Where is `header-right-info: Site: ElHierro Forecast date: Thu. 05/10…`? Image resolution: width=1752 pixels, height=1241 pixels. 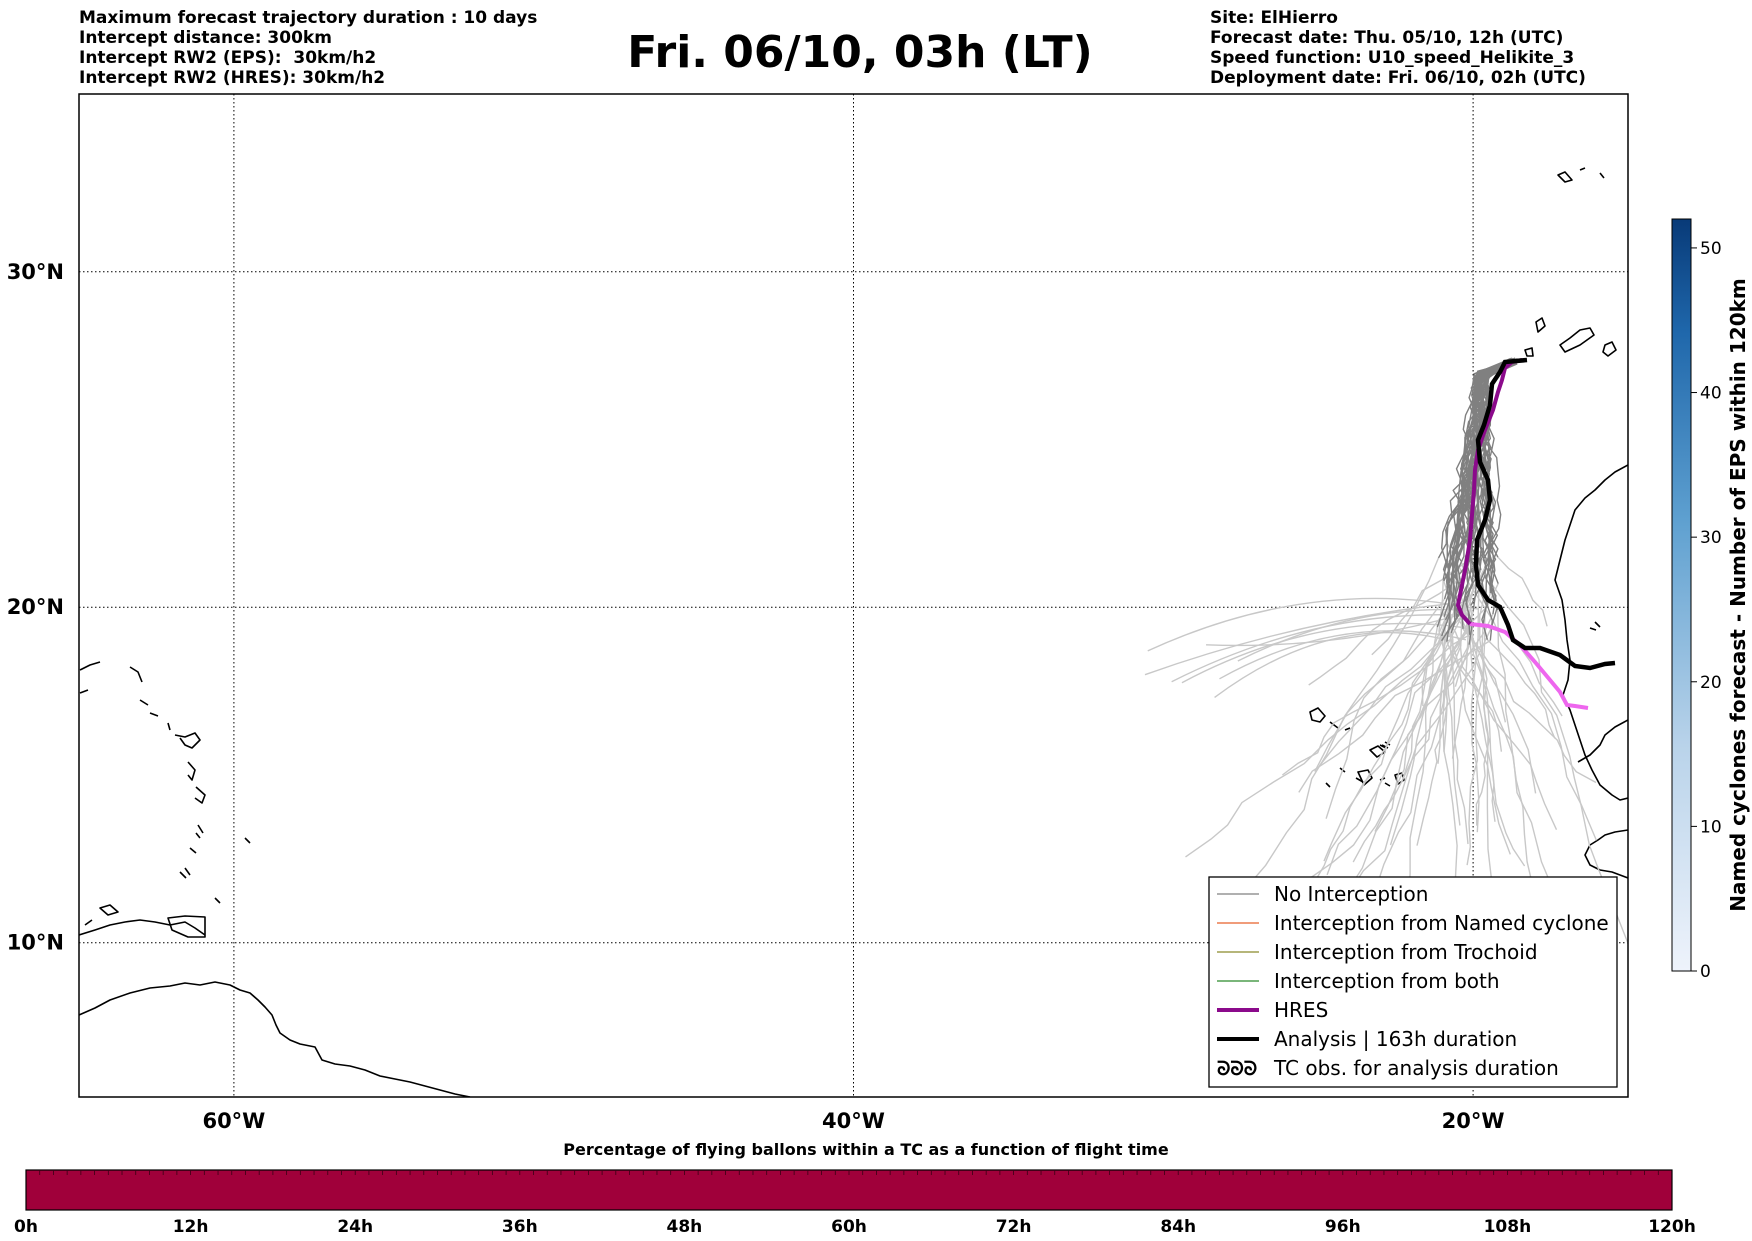
header-right-info: Site: ElHierro Forecast date: Thu. 05/10… is located at coordinates (1398, 48).